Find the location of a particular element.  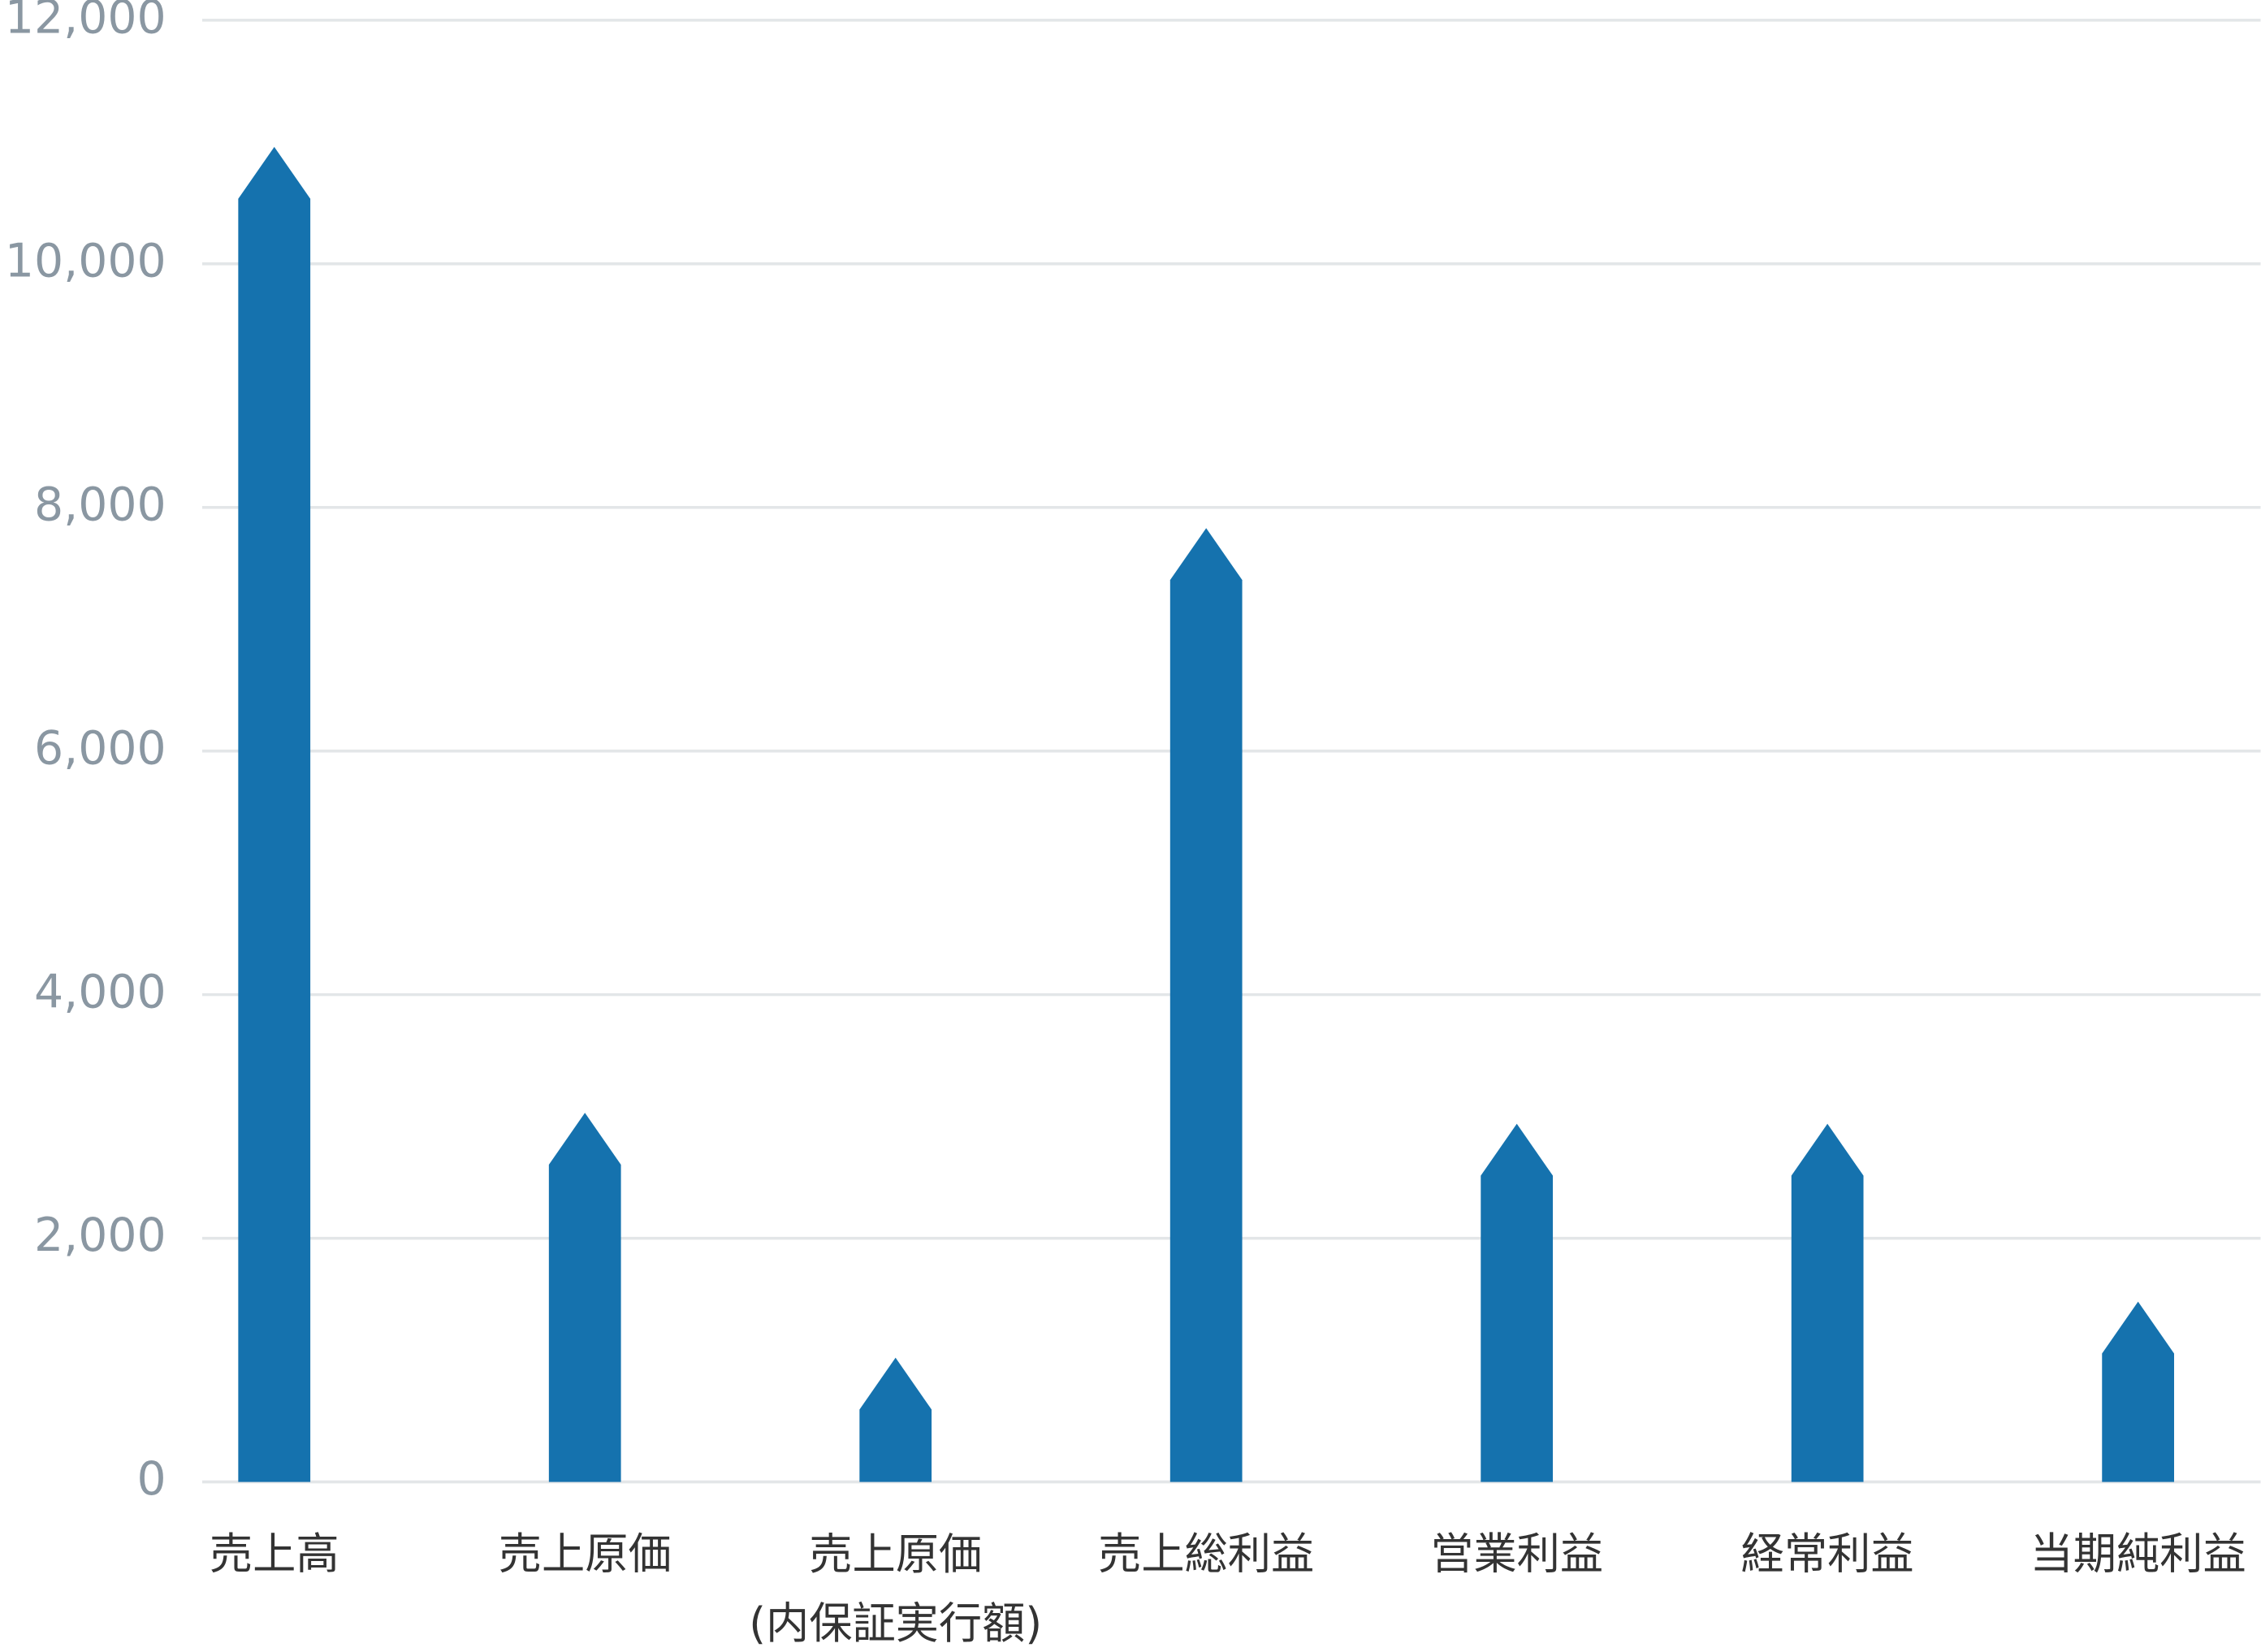

x-tick-label: 経常利益 is located at coordinates (1828, 1554).